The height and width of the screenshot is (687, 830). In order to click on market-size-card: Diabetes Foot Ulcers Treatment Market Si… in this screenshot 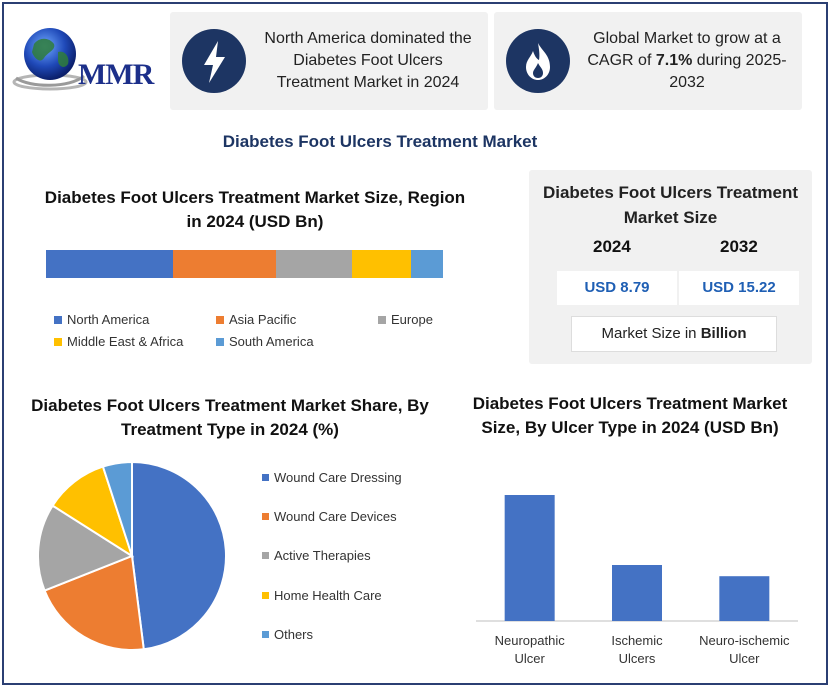, I will do `click(670, 267)`.